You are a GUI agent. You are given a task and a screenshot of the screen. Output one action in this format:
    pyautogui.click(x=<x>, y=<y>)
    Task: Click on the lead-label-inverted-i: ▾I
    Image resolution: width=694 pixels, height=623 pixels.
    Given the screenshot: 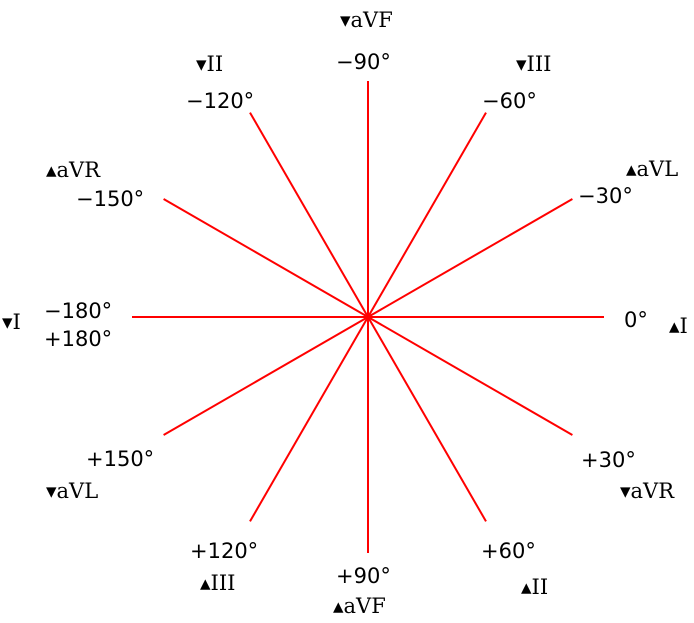 What is the action you would take?
    pyautogui.click(x=11, y=322)
    